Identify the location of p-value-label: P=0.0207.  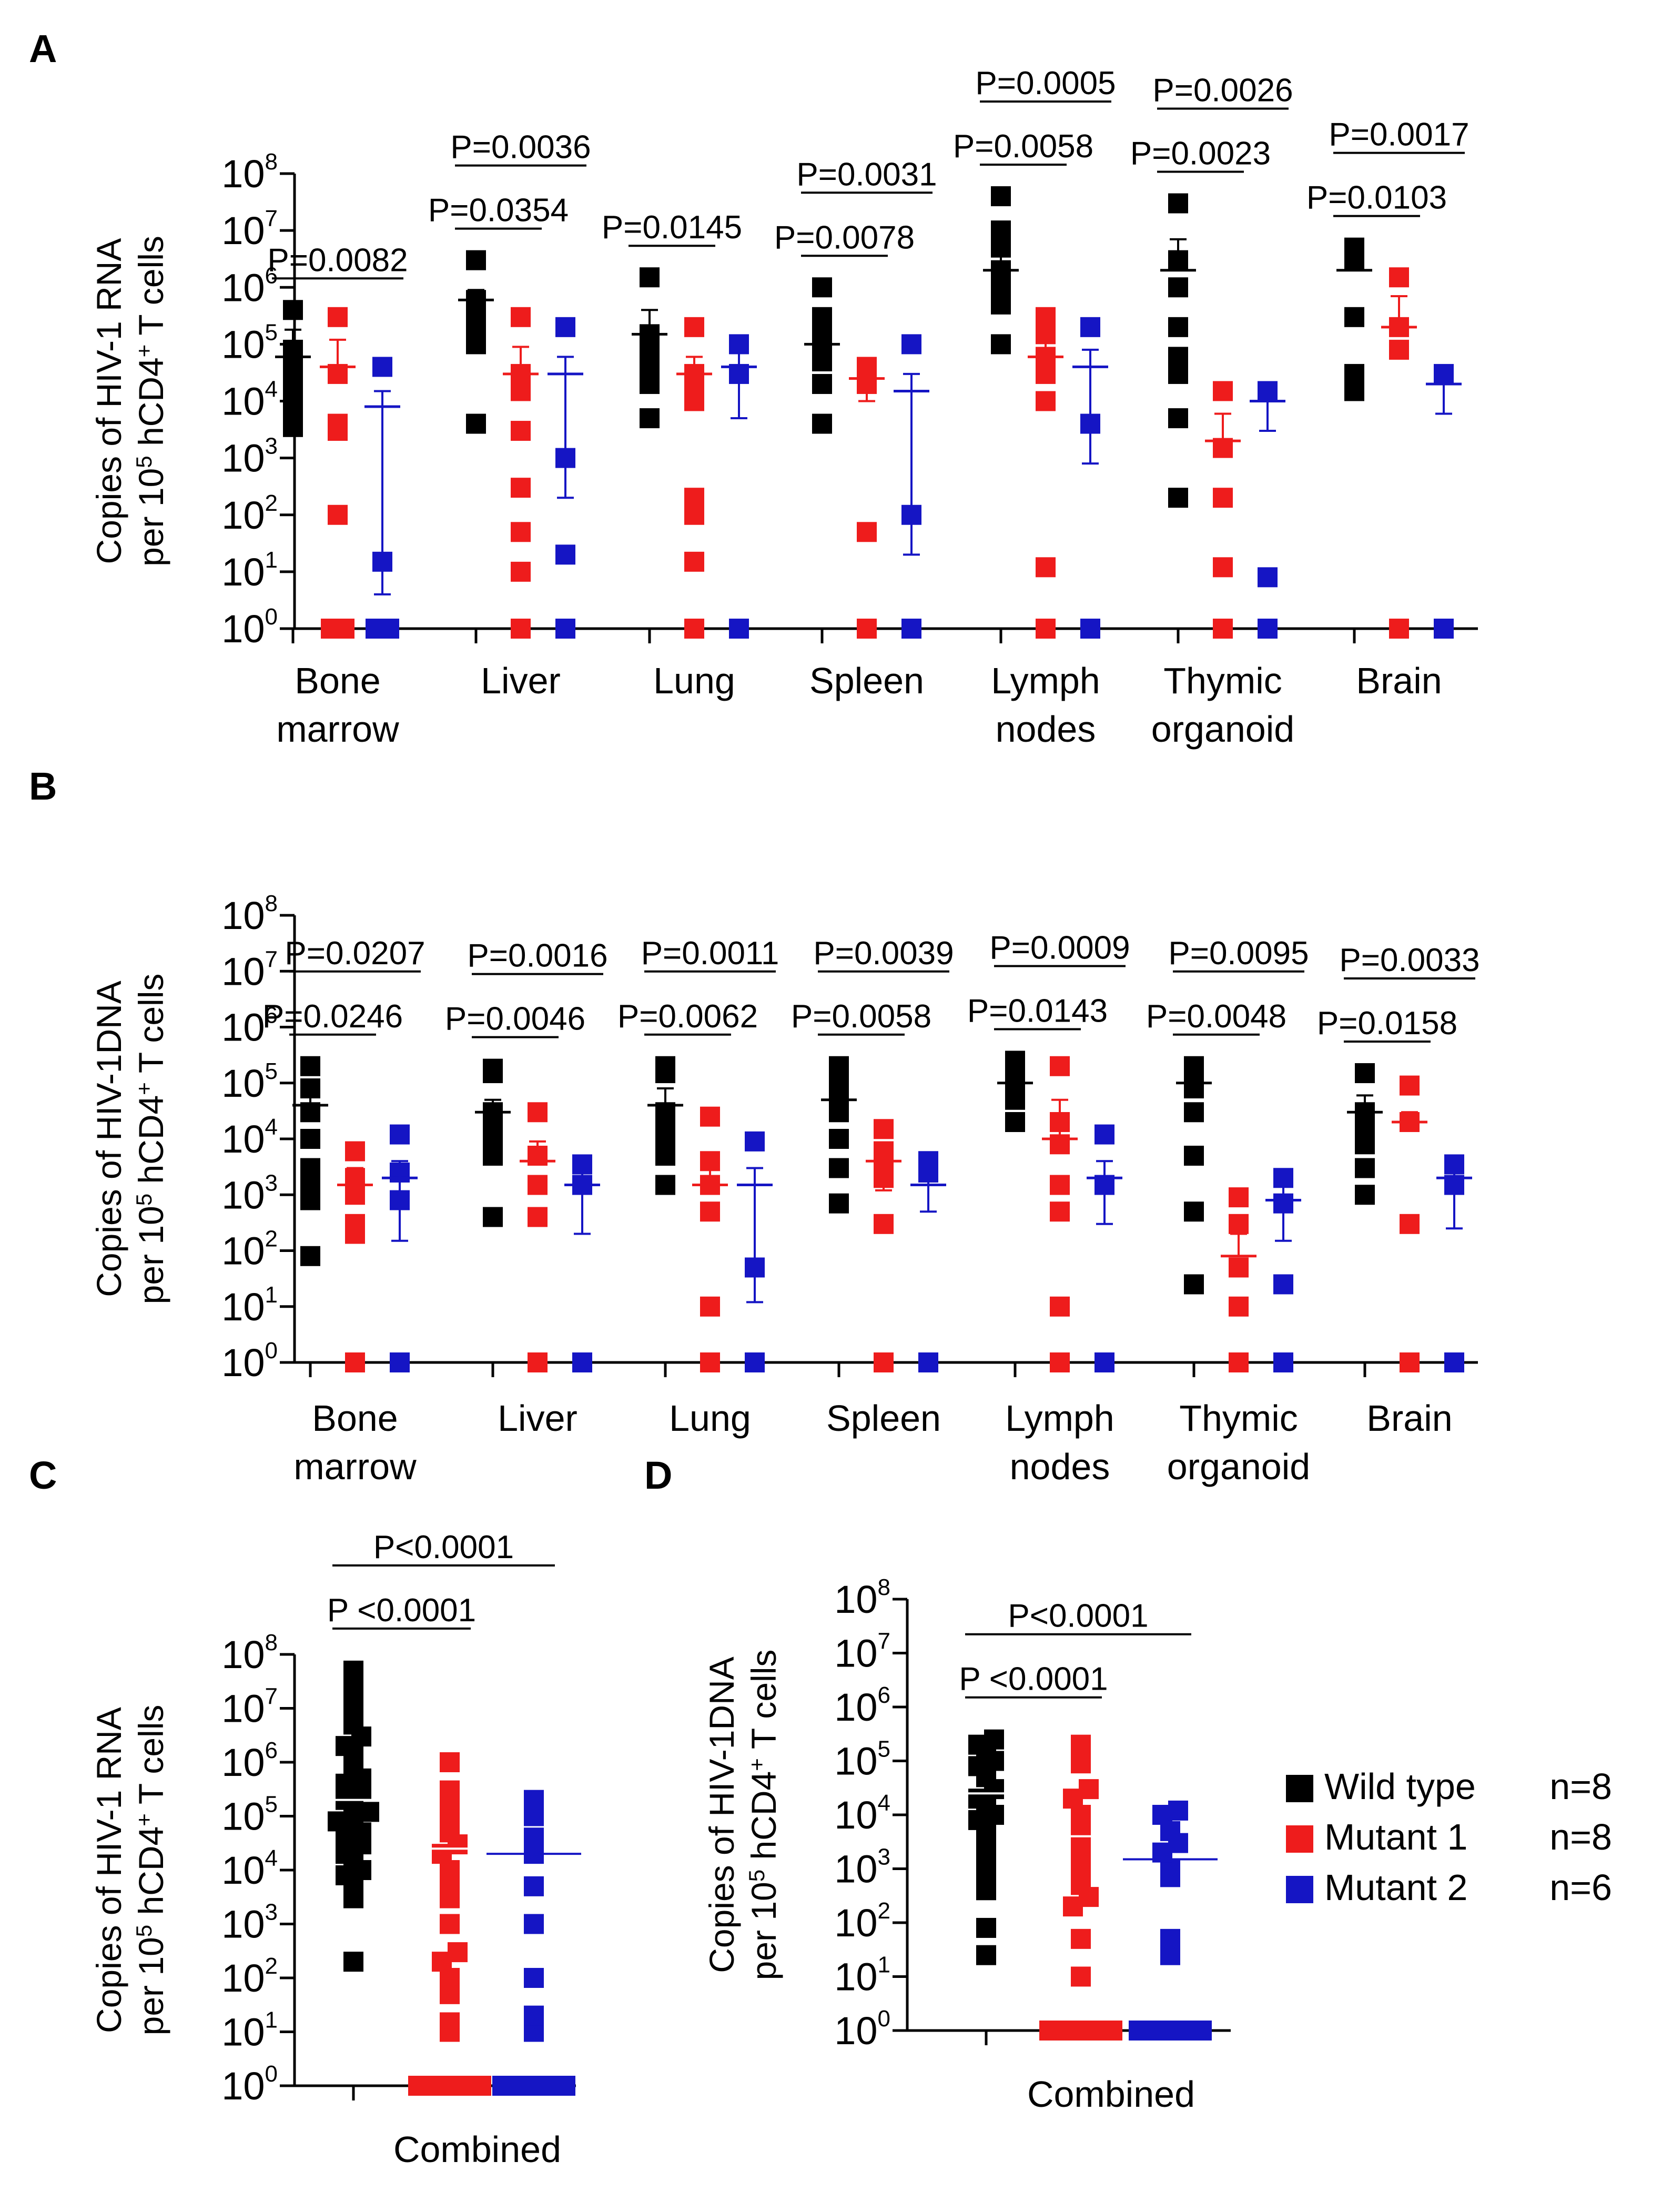
(355, 953).